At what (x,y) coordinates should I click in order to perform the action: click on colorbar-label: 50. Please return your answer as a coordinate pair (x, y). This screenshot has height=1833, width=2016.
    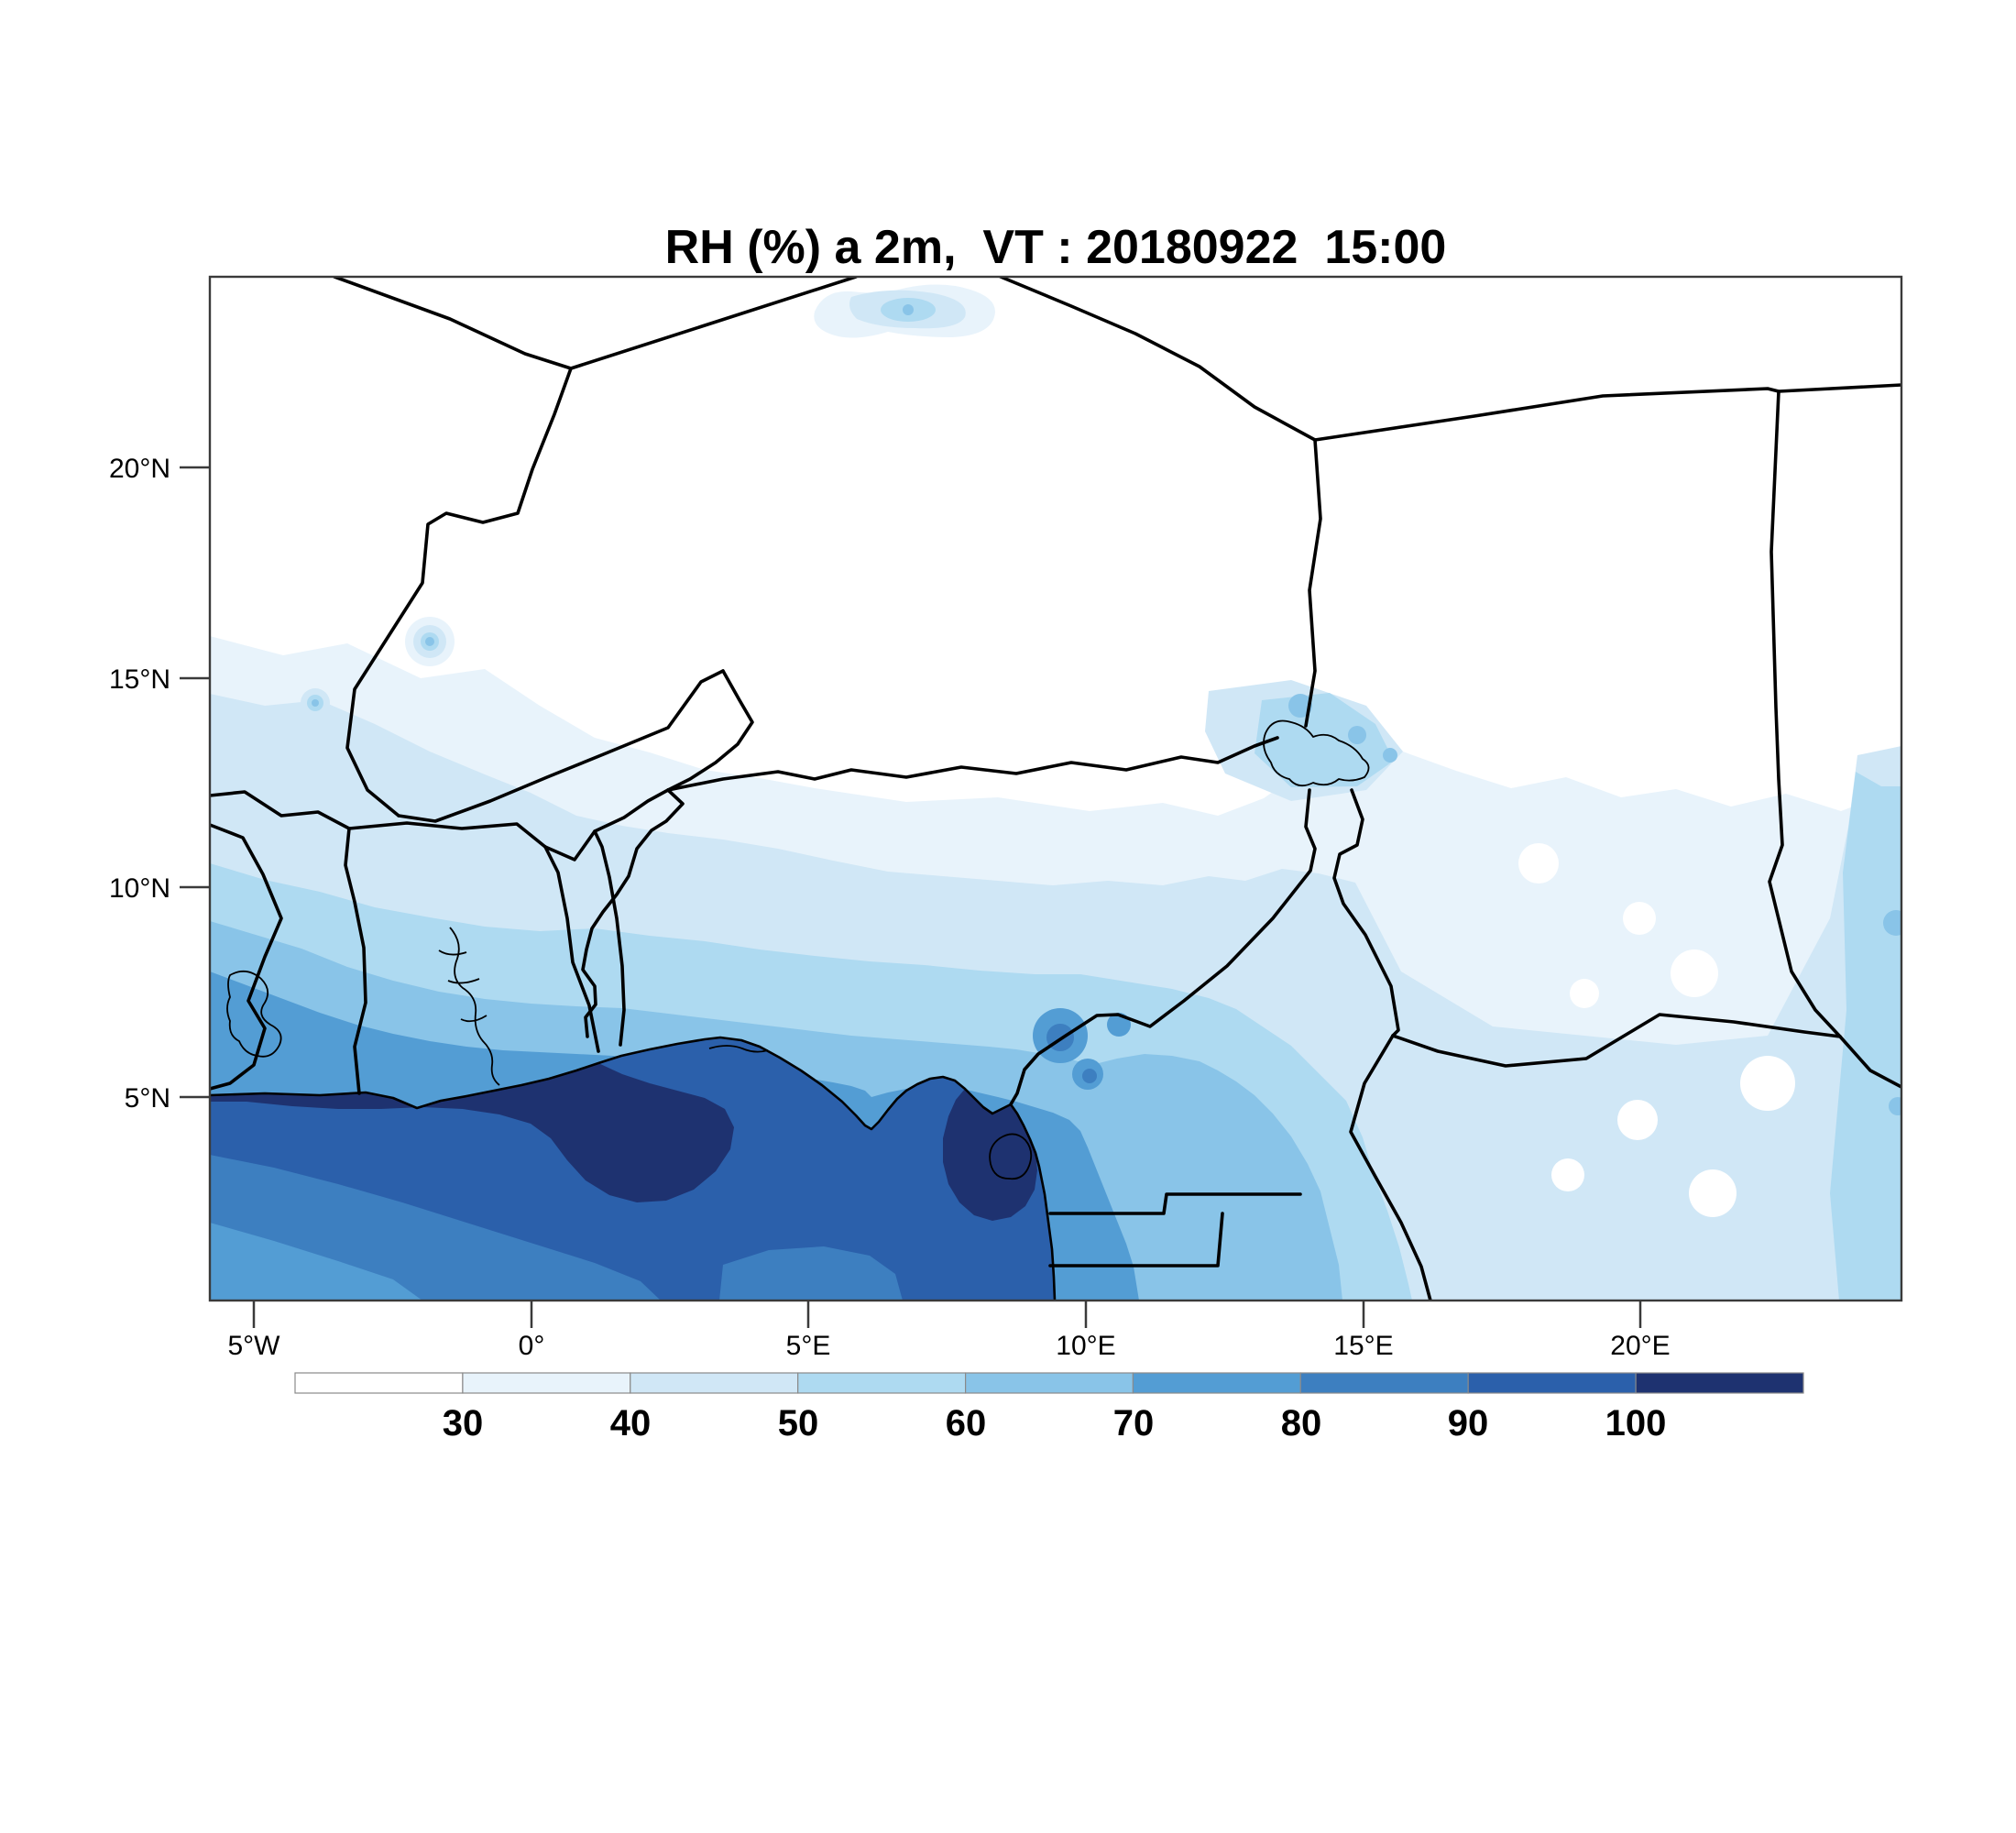
    Looking at the image, I should click on (798, 1423).